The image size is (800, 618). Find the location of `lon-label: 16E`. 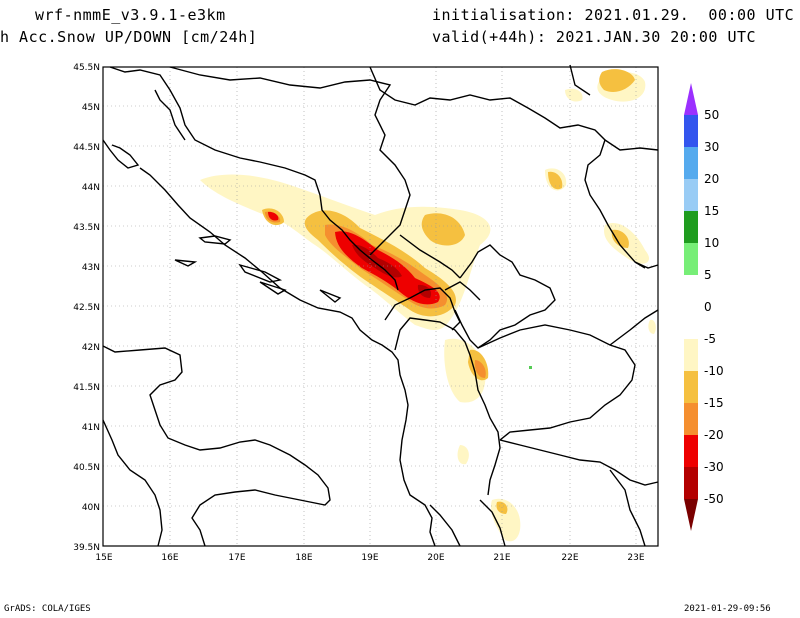

lon-label: 16E is located at coordinates (169, 558).